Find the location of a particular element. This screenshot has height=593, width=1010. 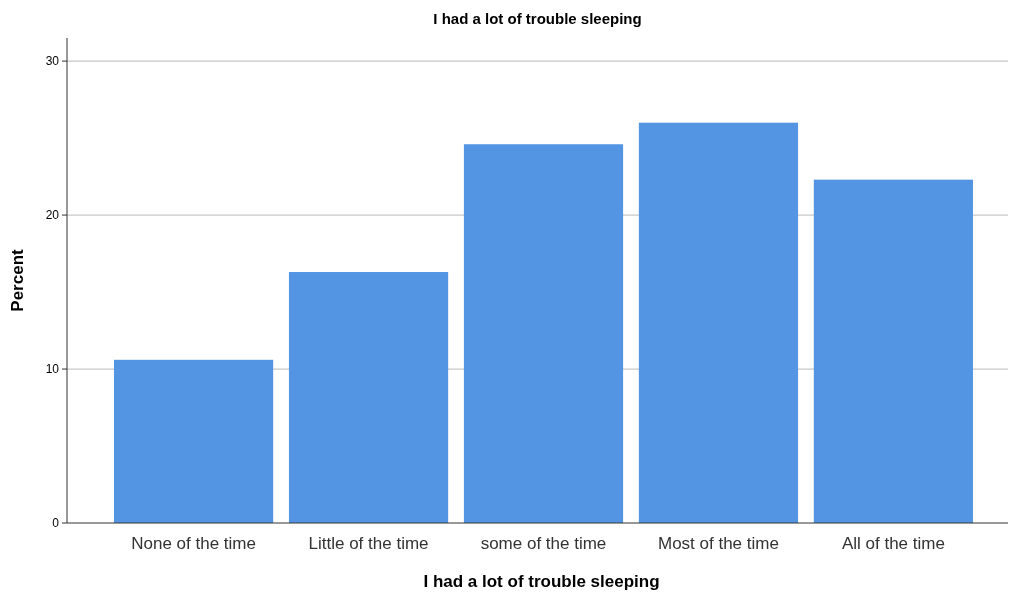

x-tick-label: Most of the time is located at coordinates (718, 543).